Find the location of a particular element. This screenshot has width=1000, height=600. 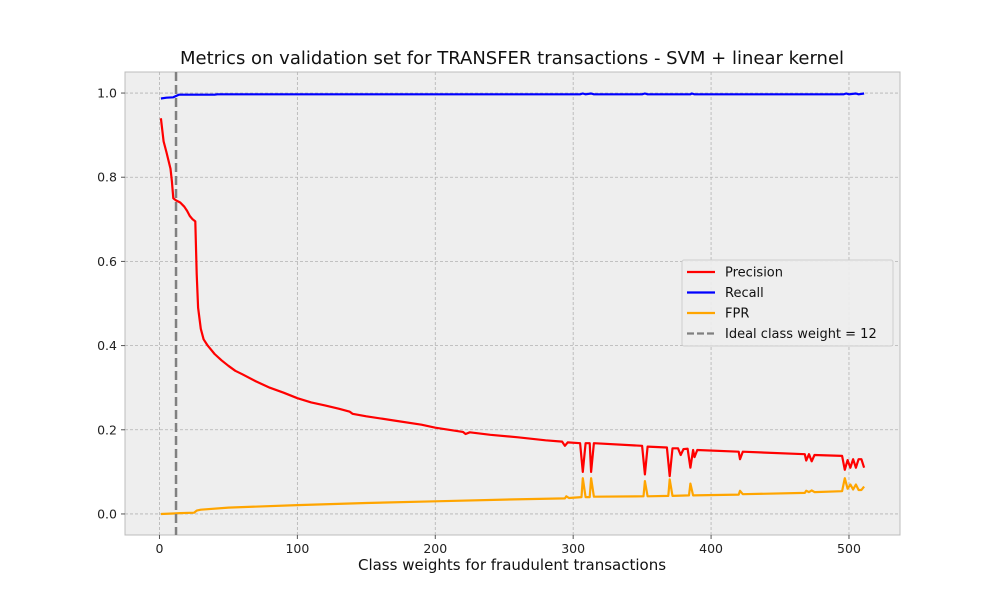

x-tick-label: 400 is located at coordinates (711, 548).